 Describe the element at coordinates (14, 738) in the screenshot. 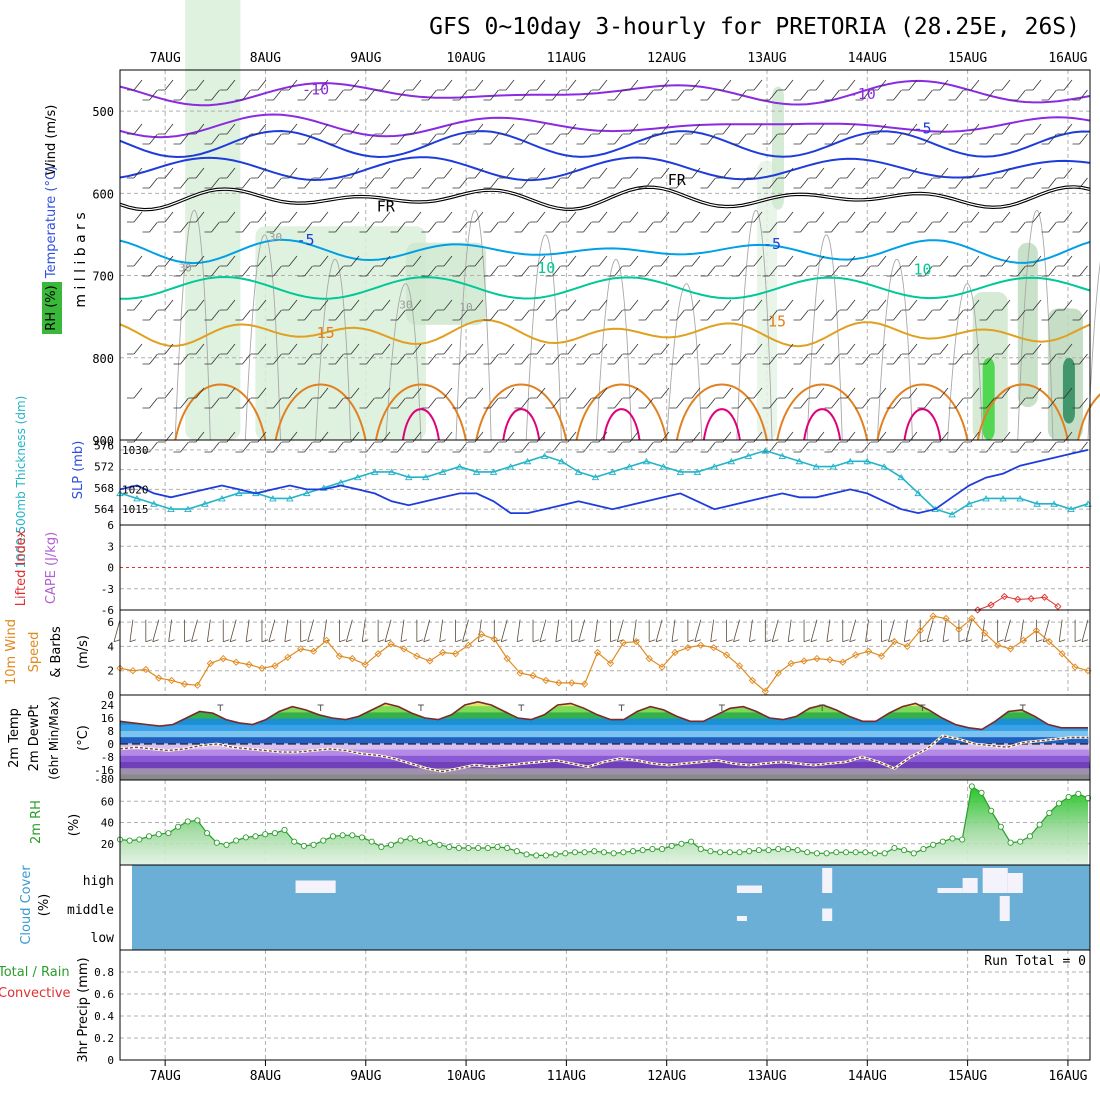

I see `axis-label: 2m Temp` at that location.